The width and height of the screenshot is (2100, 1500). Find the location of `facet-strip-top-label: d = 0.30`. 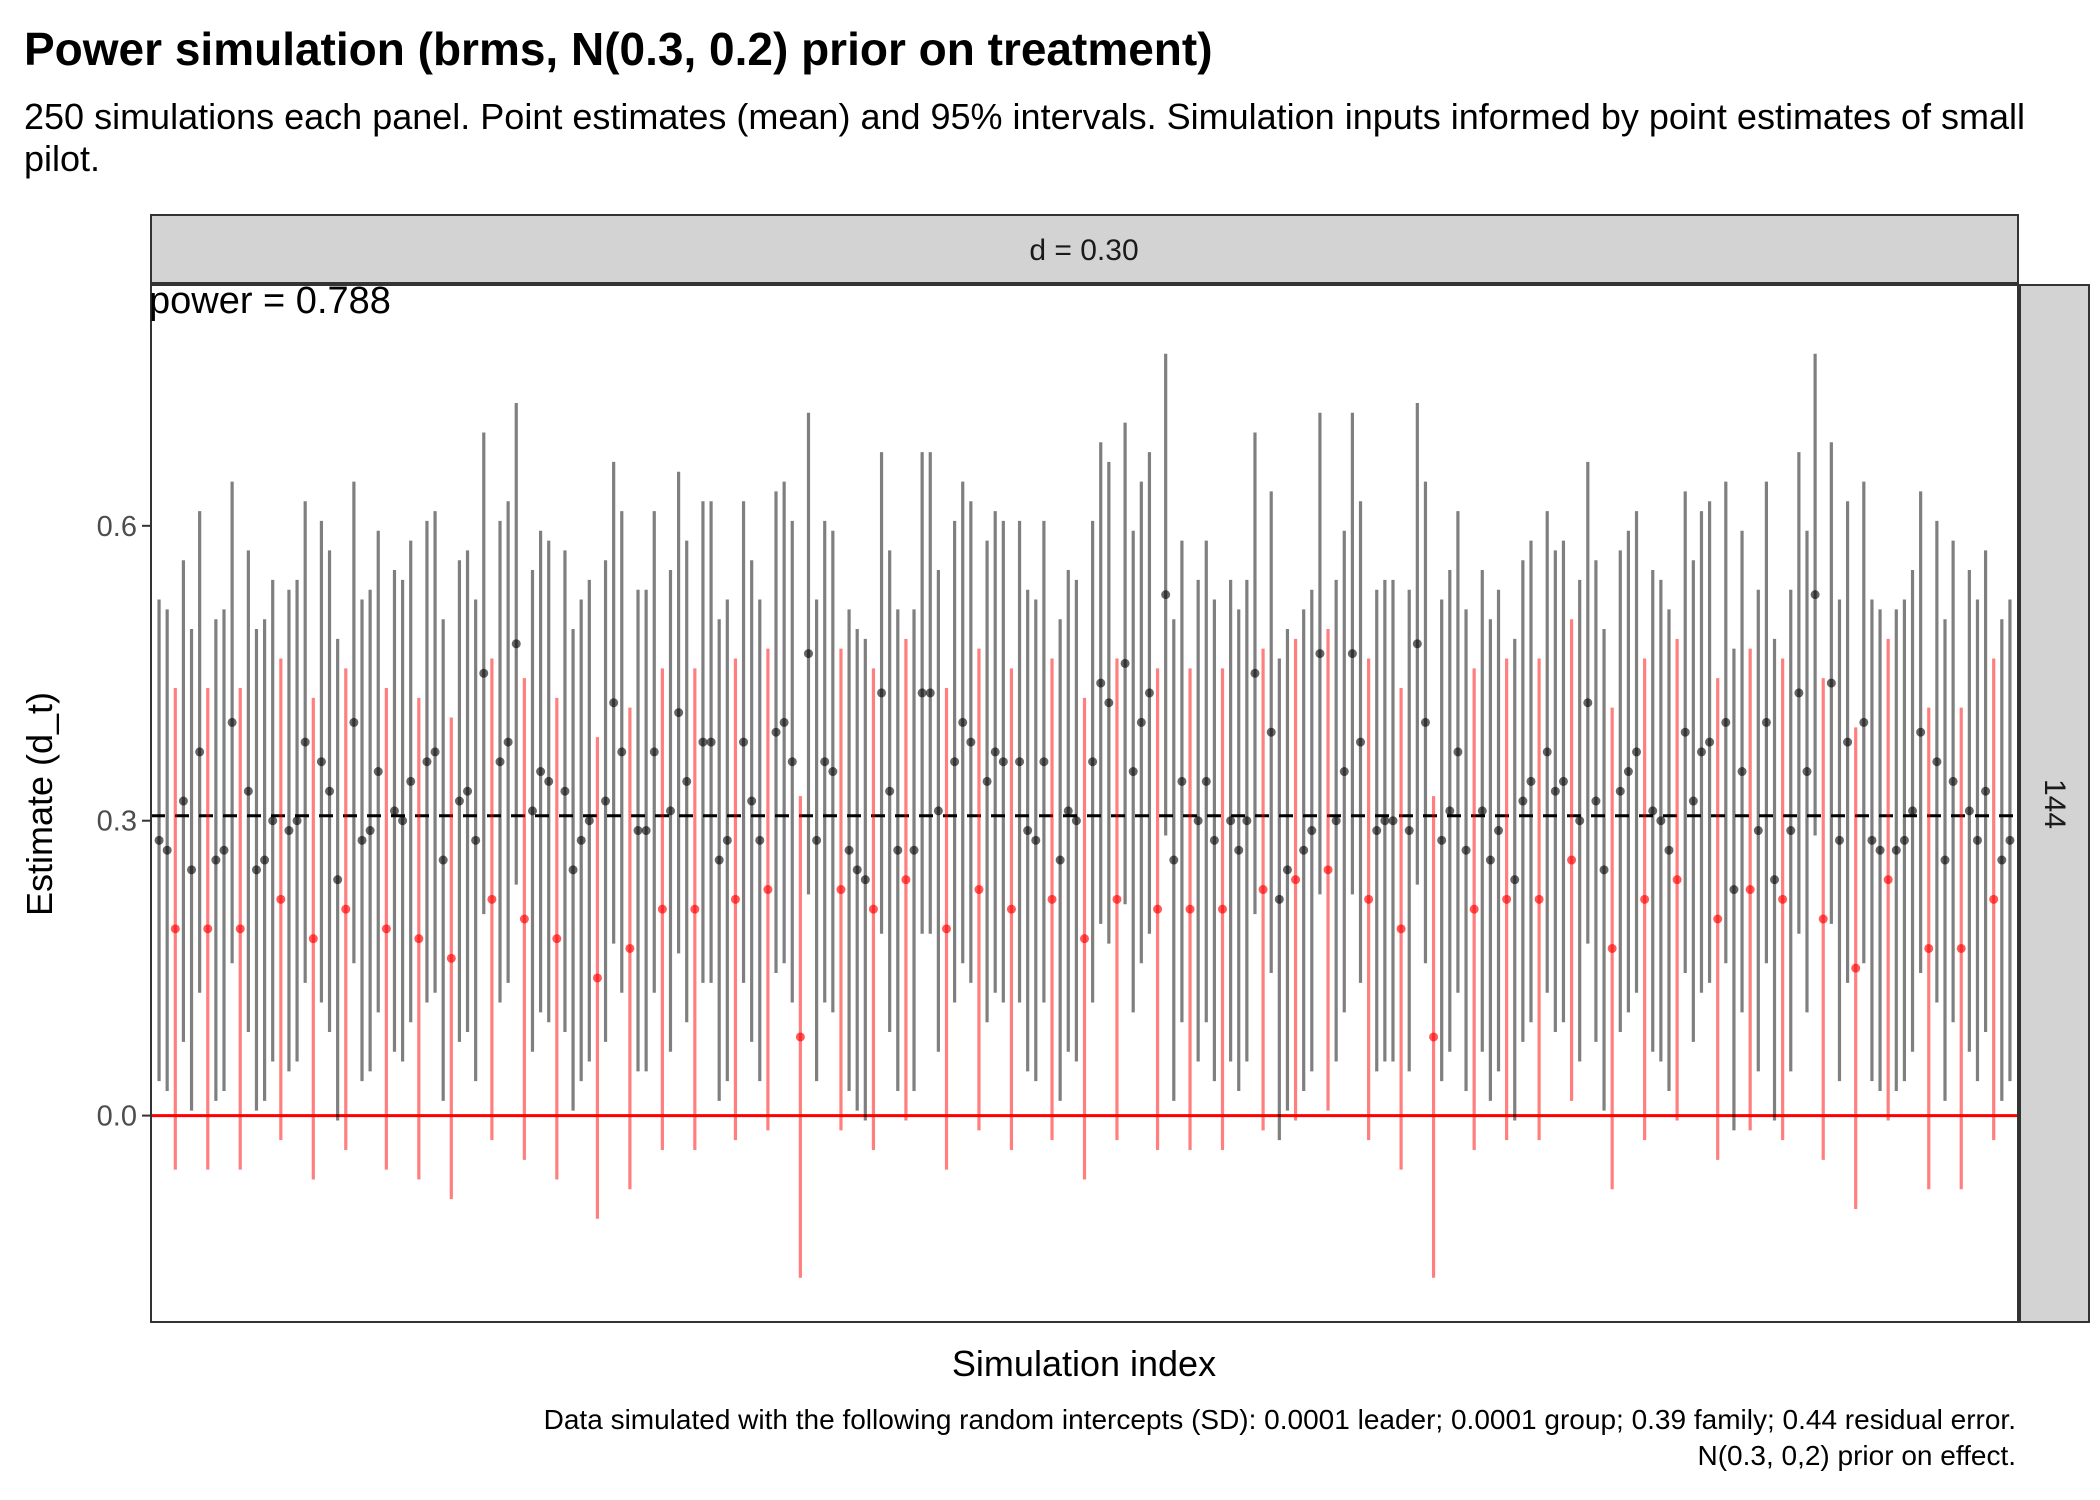

facet-strip-top-label: d = 0.30 is located at coordinates (1083, 250).